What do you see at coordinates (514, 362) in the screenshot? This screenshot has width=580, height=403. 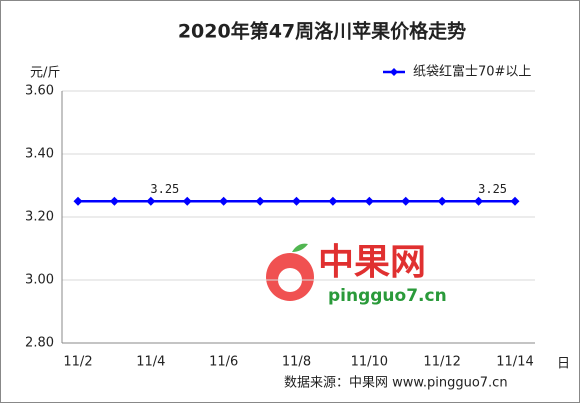 I see `x-tick-label: 11/14` at bounding box center [514, 362].